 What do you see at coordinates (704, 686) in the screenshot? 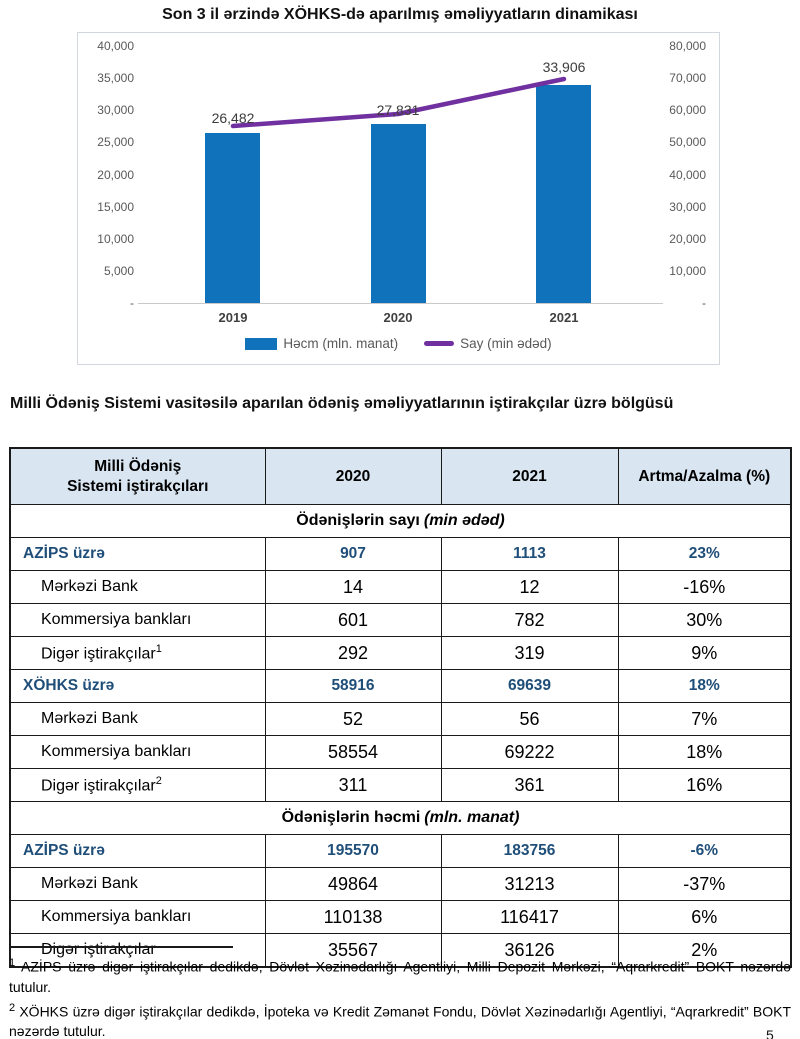
I see `cell-change: 18%` at bounding box center [704, 686].